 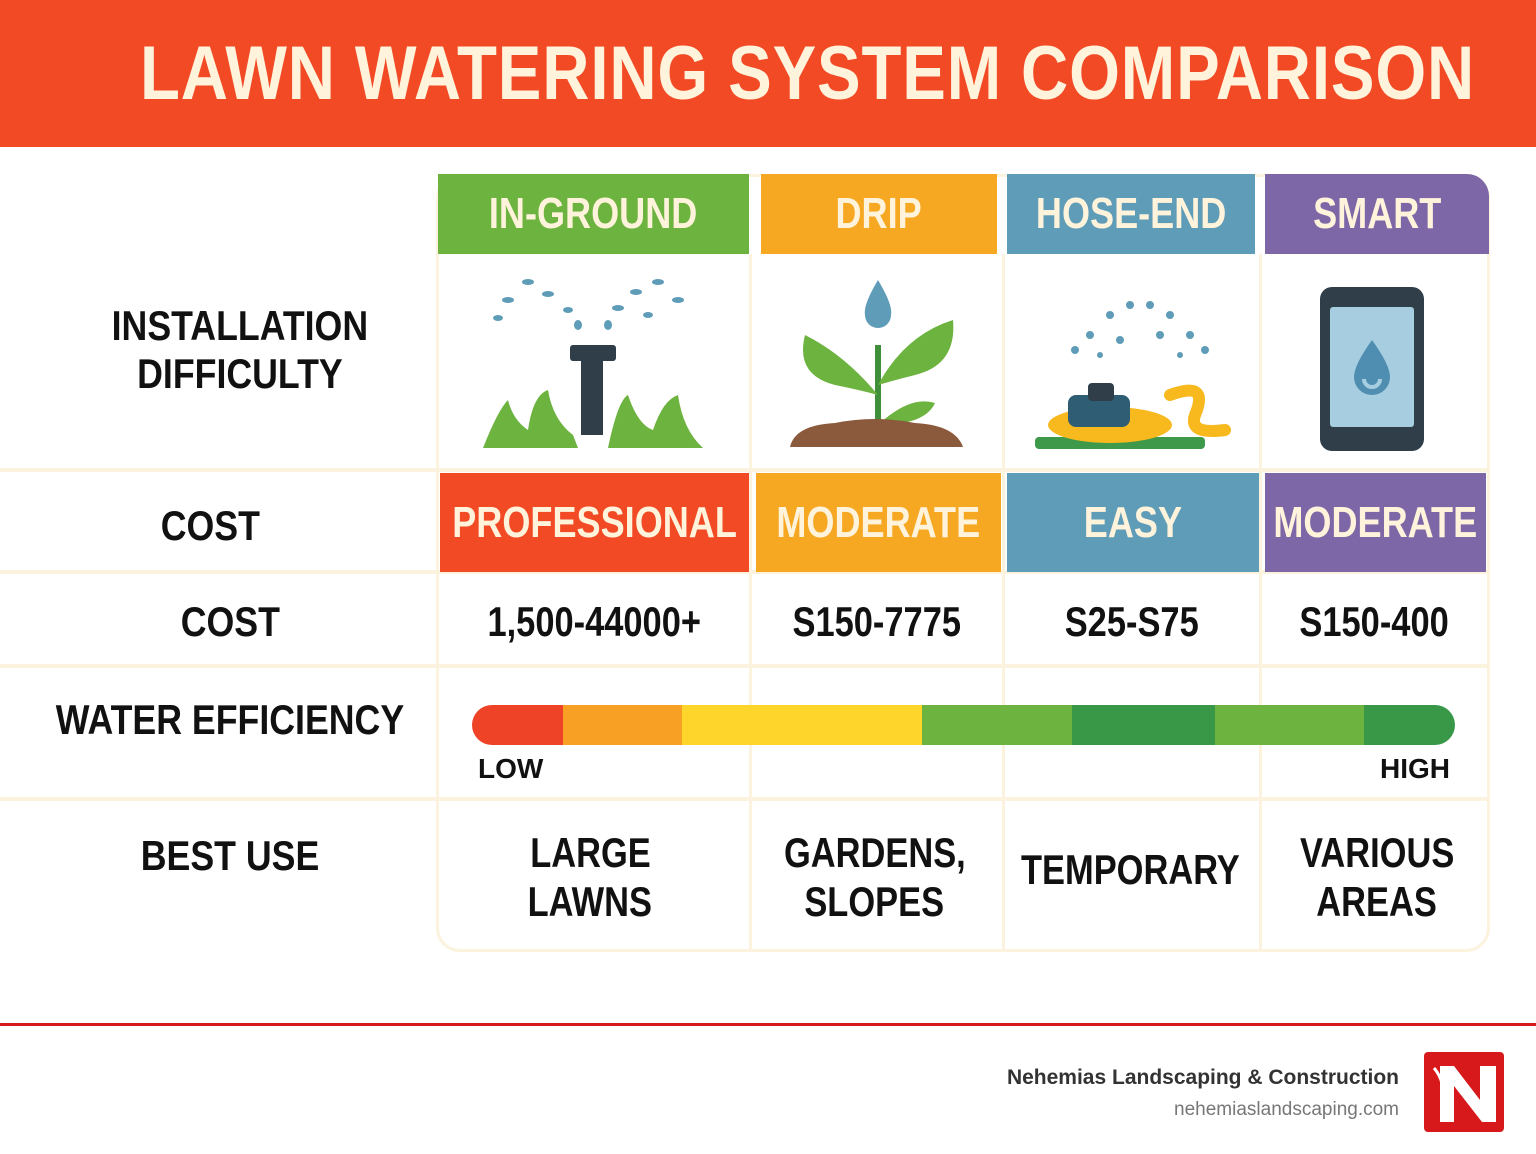 I want to click on footer-divider, so click(x=768, y=1024).